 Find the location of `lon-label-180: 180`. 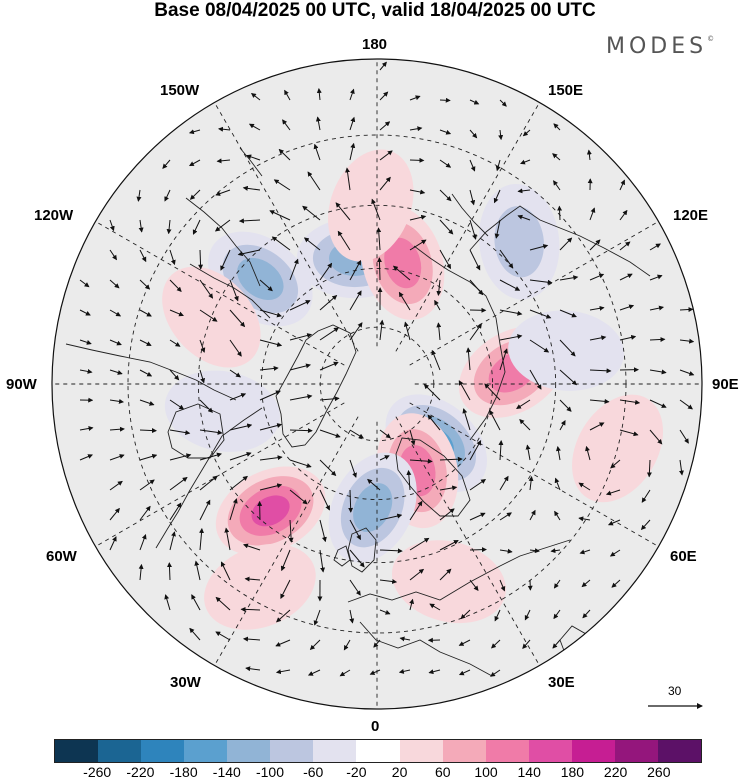

lon-label-180: 180 is located at coordinates (375, 44).